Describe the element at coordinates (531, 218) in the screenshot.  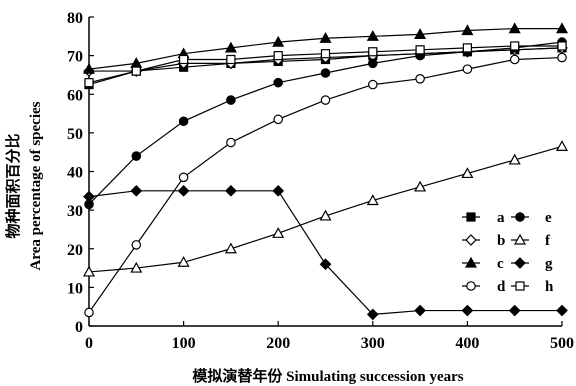
I see `legend-entry-e: e` at that location.